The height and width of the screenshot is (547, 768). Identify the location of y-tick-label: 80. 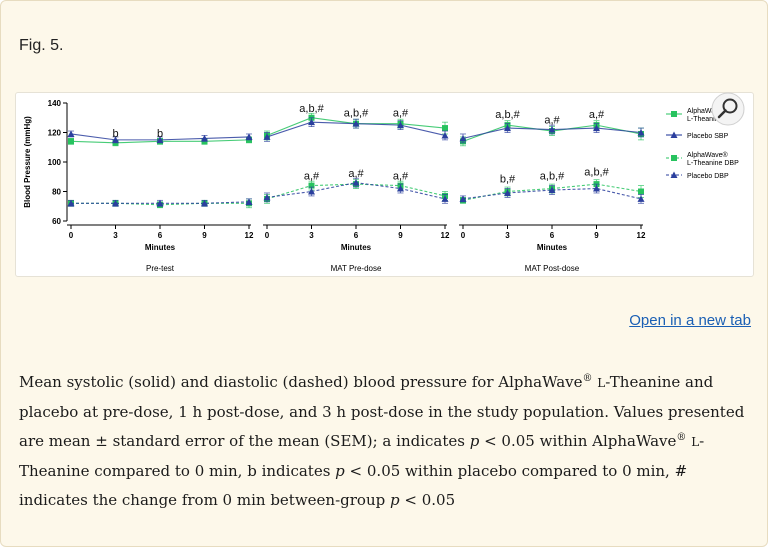
(56, 192).